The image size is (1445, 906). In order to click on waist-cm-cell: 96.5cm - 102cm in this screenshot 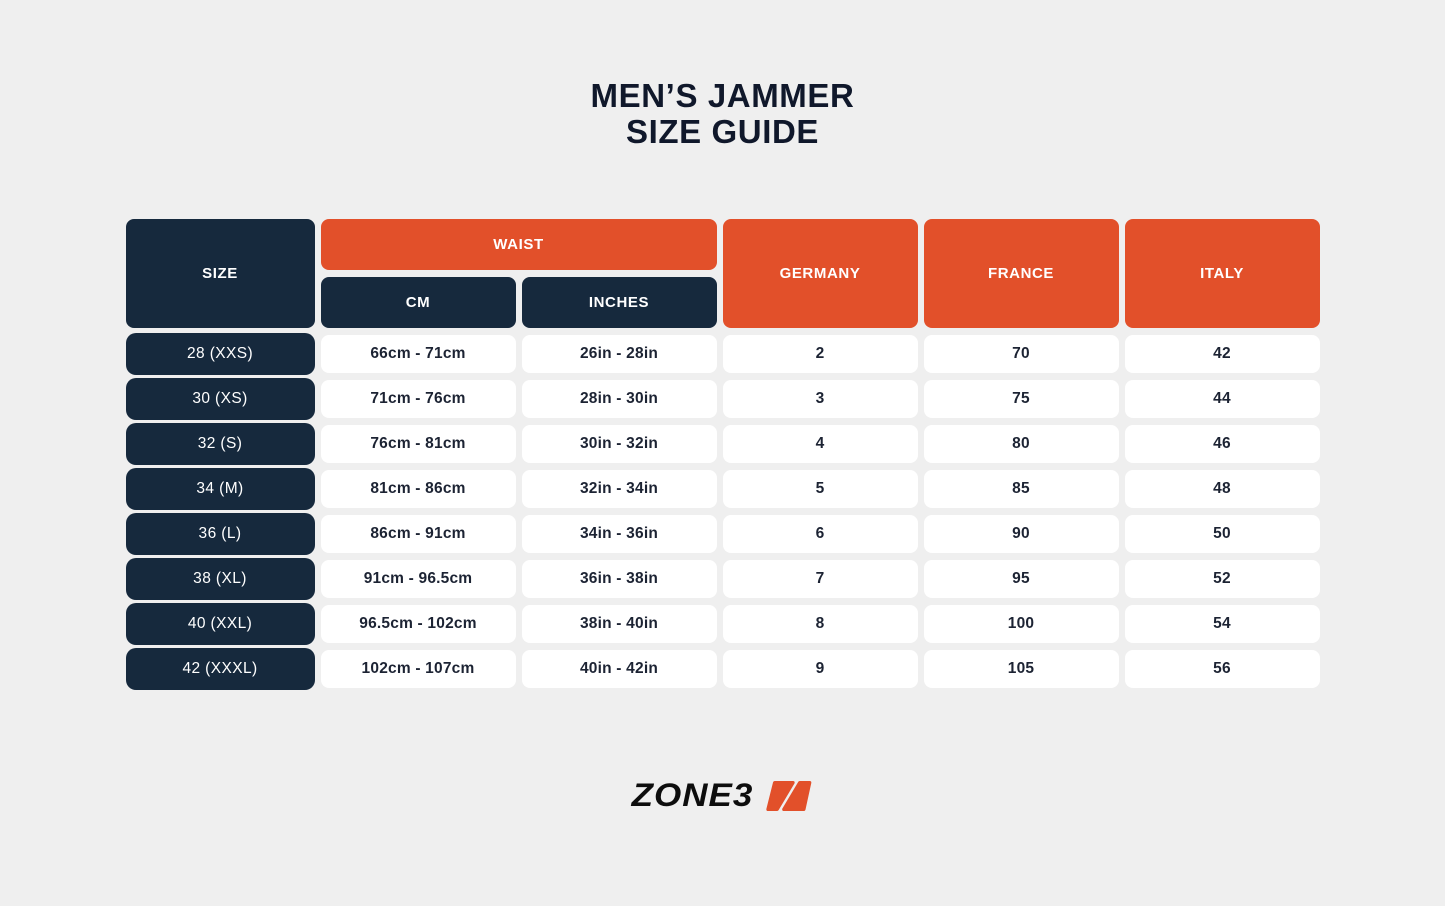, I will do `click(418, 624)`.